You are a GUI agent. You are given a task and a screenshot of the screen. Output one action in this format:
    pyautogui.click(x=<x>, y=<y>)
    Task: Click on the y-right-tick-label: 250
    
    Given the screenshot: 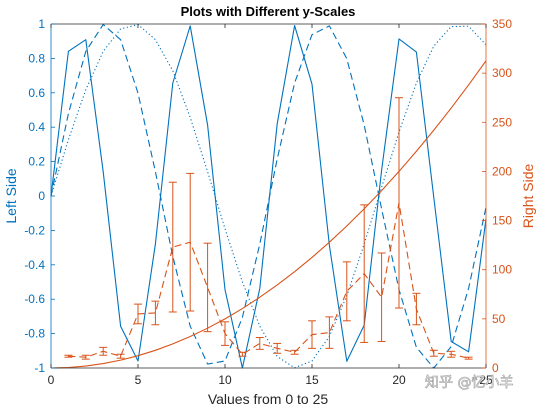 What is the action you would take?
    pyautogui.click(x=502, y=122)
    